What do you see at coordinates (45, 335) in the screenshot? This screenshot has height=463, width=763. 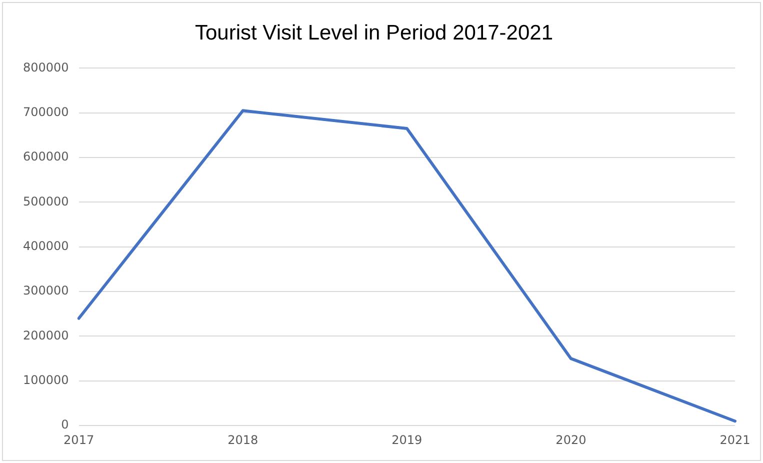 I see `y-tick-label: 200000` at bounding box center [45, 335].